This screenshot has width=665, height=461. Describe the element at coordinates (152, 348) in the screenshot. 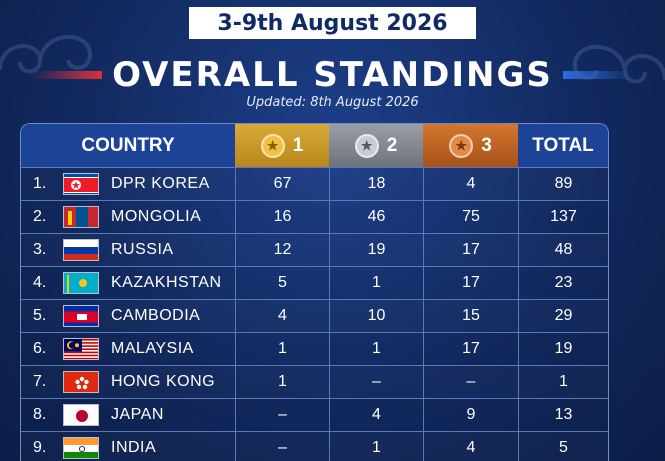

I see `country-name: MALAYSIA` at that location.